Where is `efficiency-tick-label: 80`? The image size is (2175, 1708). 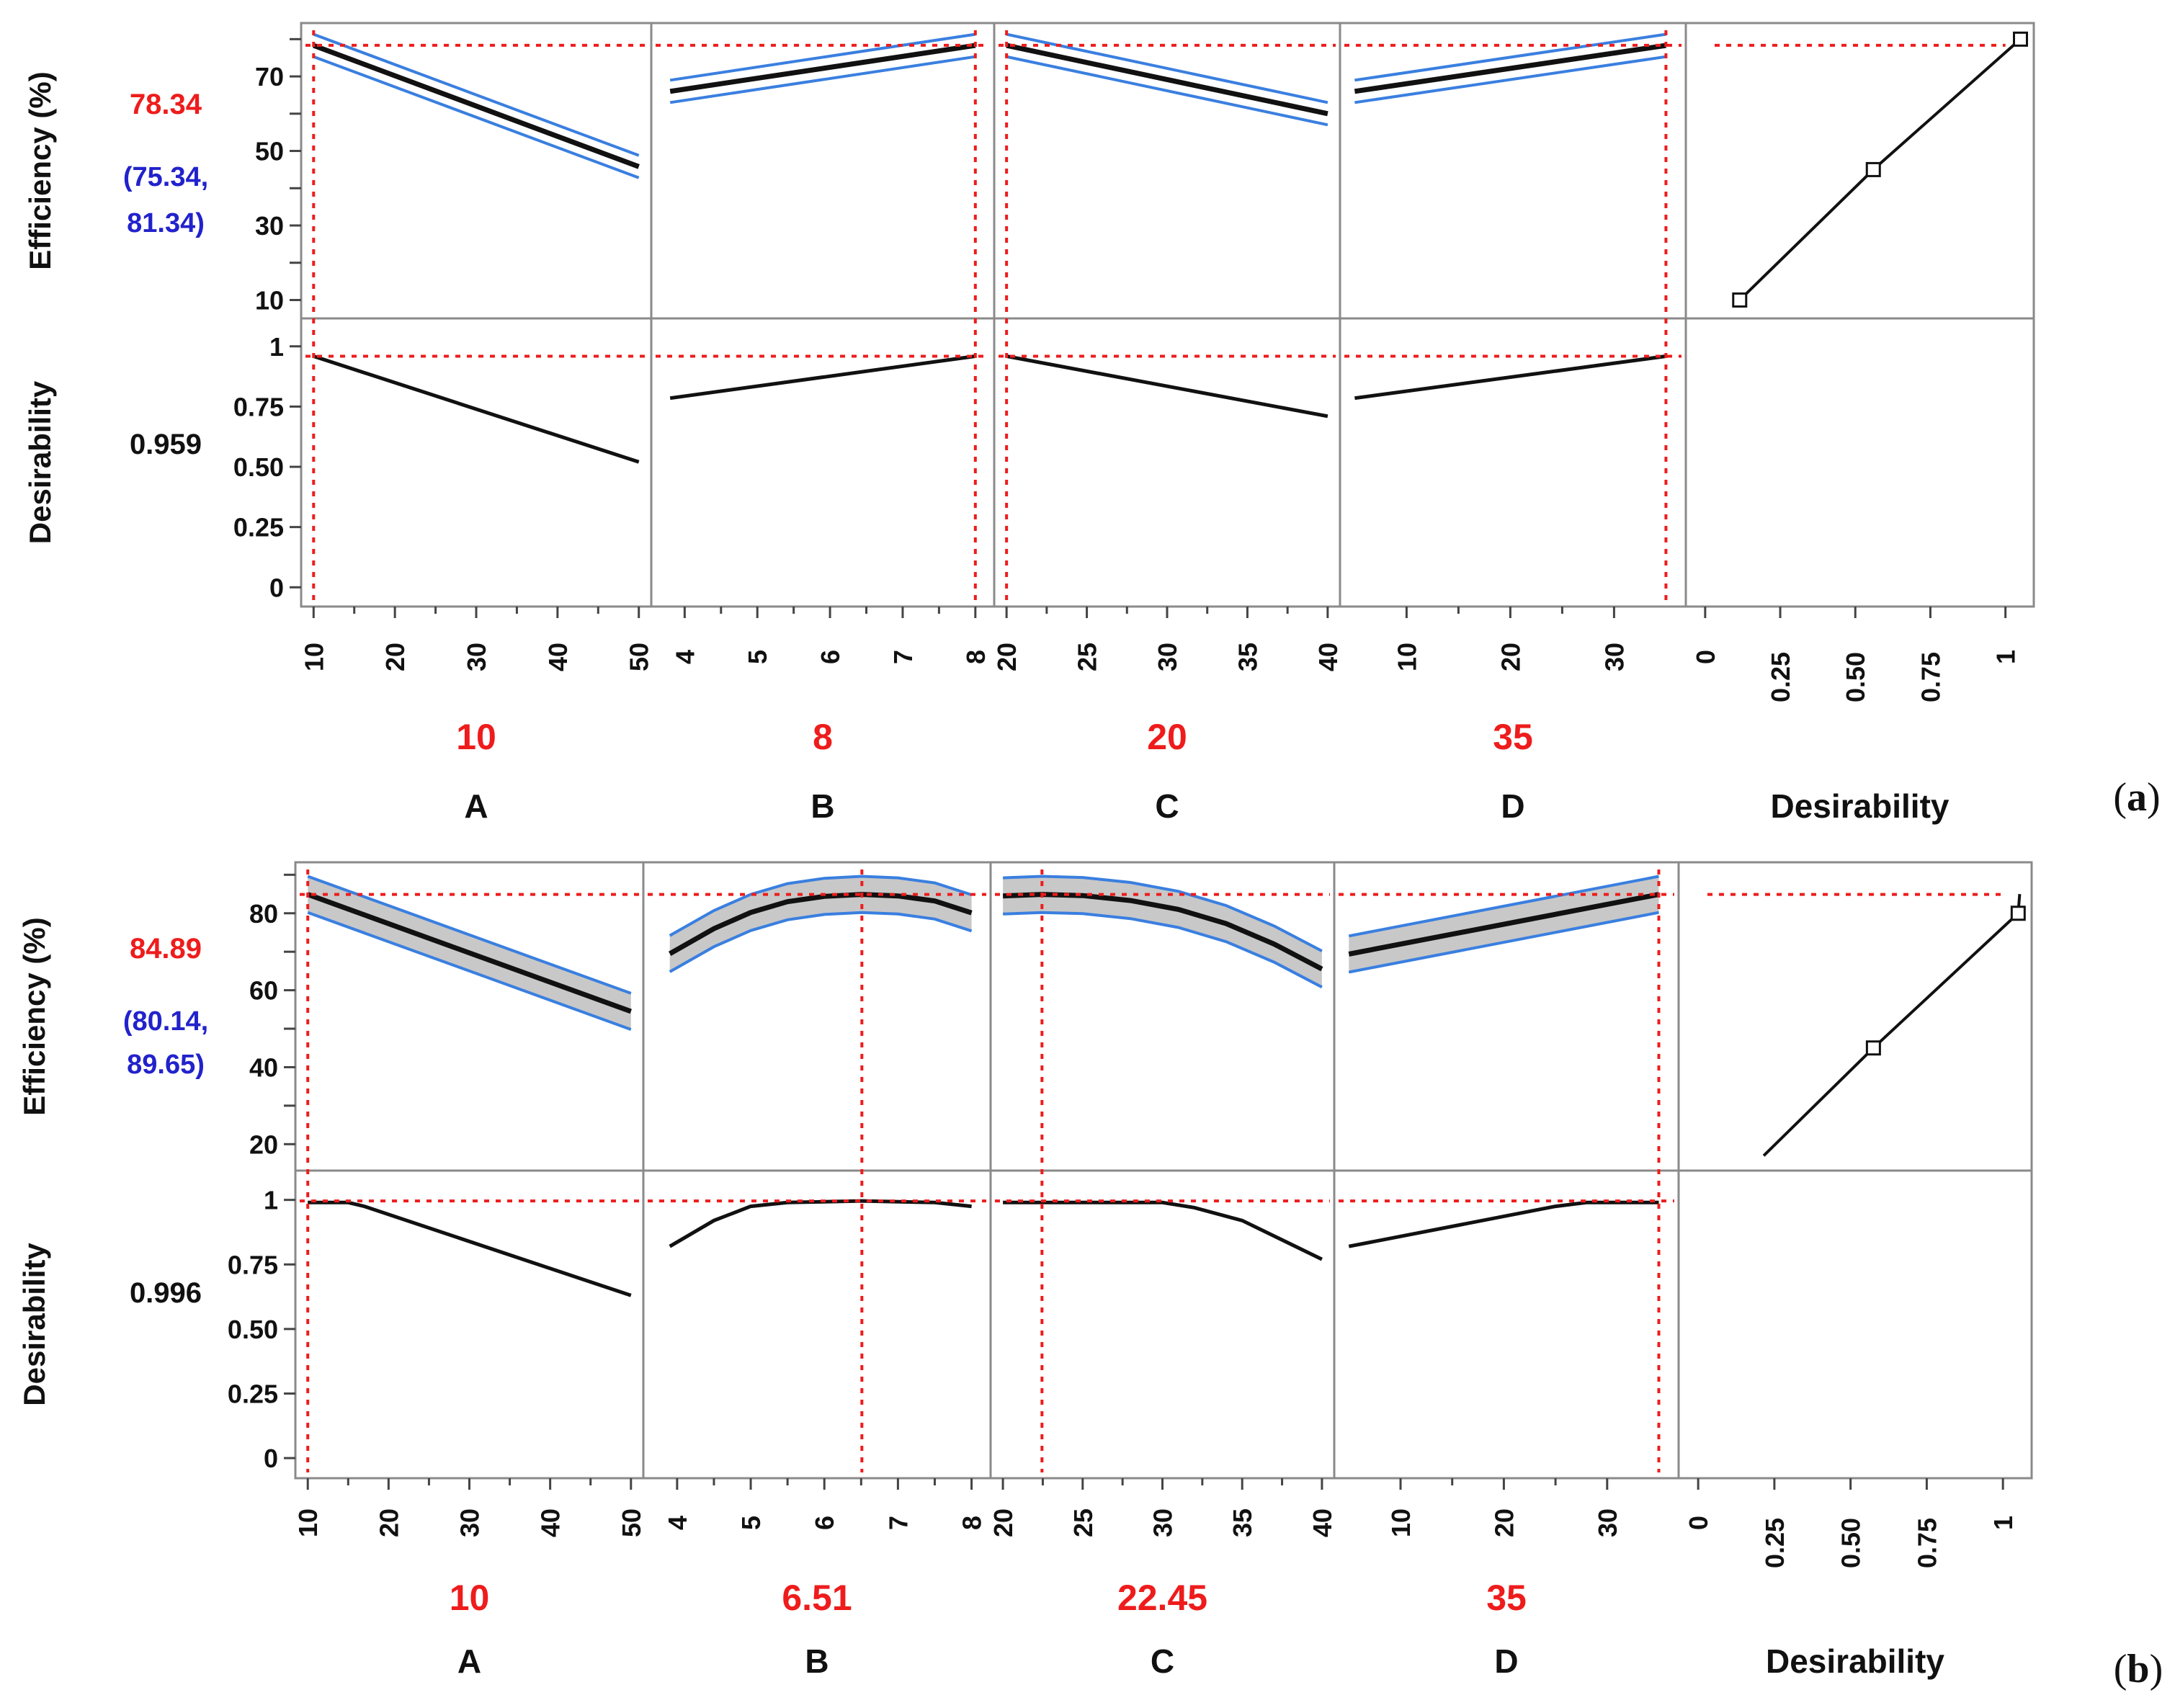
efficiency-tick-label: 80 is located at coordinates (263, 914).